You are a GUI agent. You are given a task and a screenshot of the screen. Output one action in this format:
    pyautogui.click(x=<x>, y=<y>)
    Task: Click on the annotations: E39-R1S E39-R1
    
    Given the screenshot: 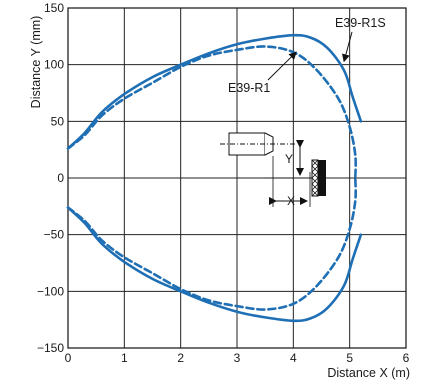 What is the action you would take?
    pyautogui.click(x=307, y=55)
    